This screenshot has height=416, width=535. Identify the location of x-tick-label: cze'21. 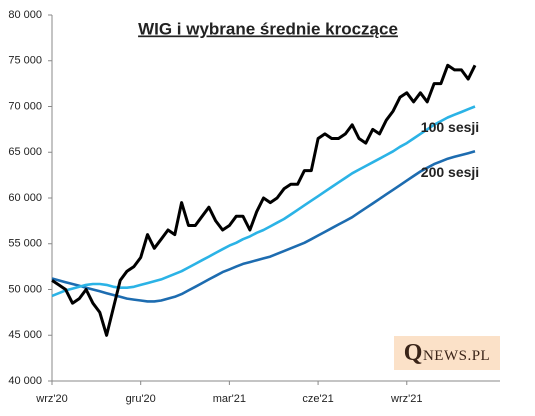
(317, 399).